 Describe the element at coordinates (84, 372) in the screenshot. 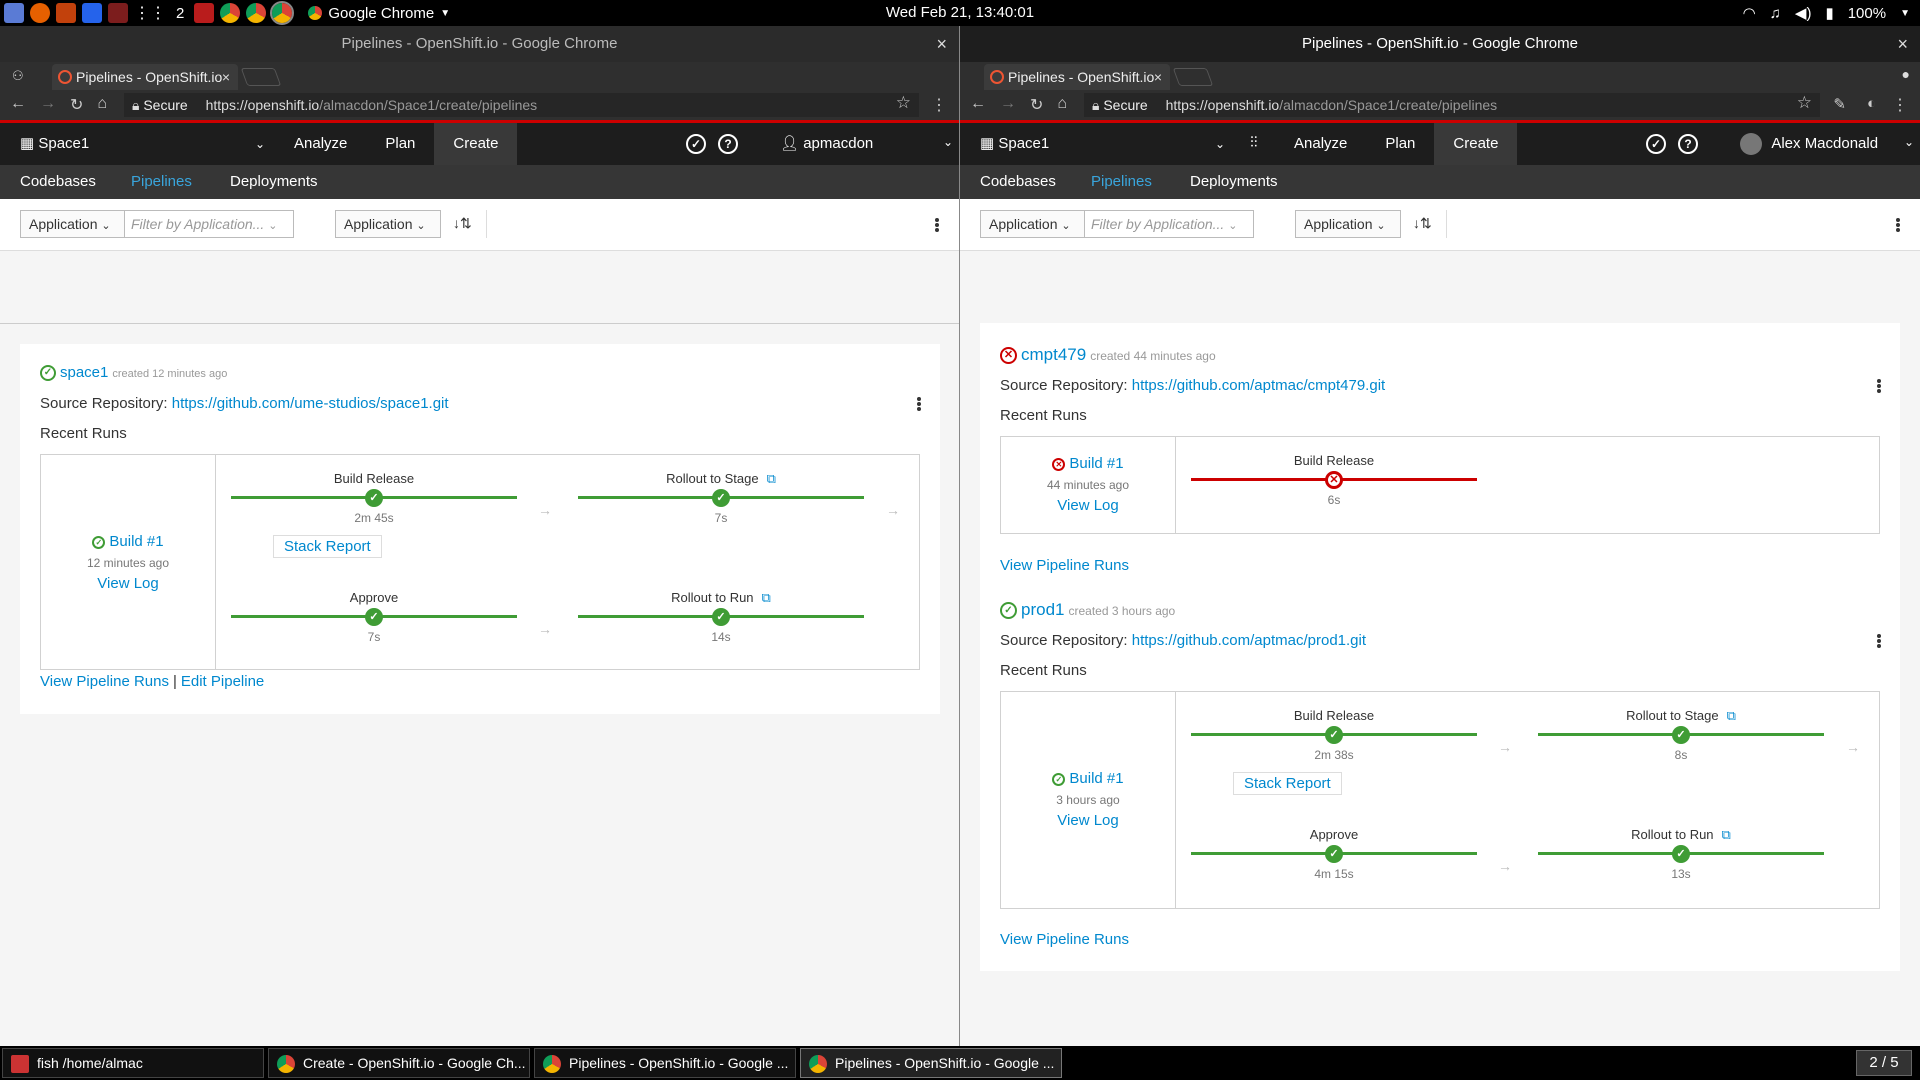

I see `pipeline-name-link: space1` at that location.